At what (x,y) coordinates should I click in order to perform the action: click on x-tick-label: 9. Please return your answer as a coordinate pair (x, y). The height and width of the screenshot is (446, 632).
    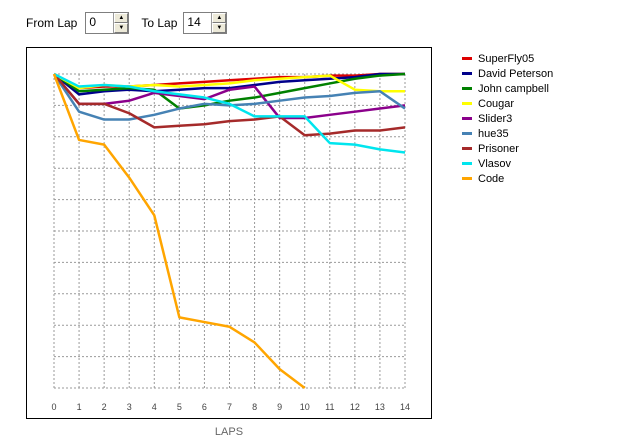
    Looking at the image, I should click on (279, 407).